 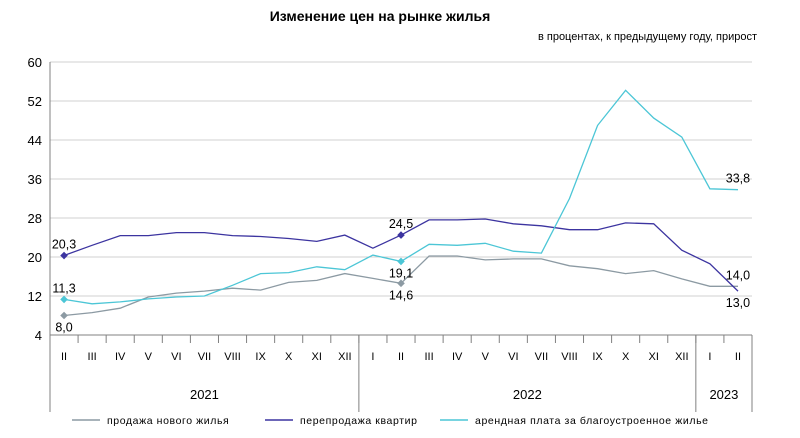 I want to click on y-tick-label: 60, so click(x=35, y=62).